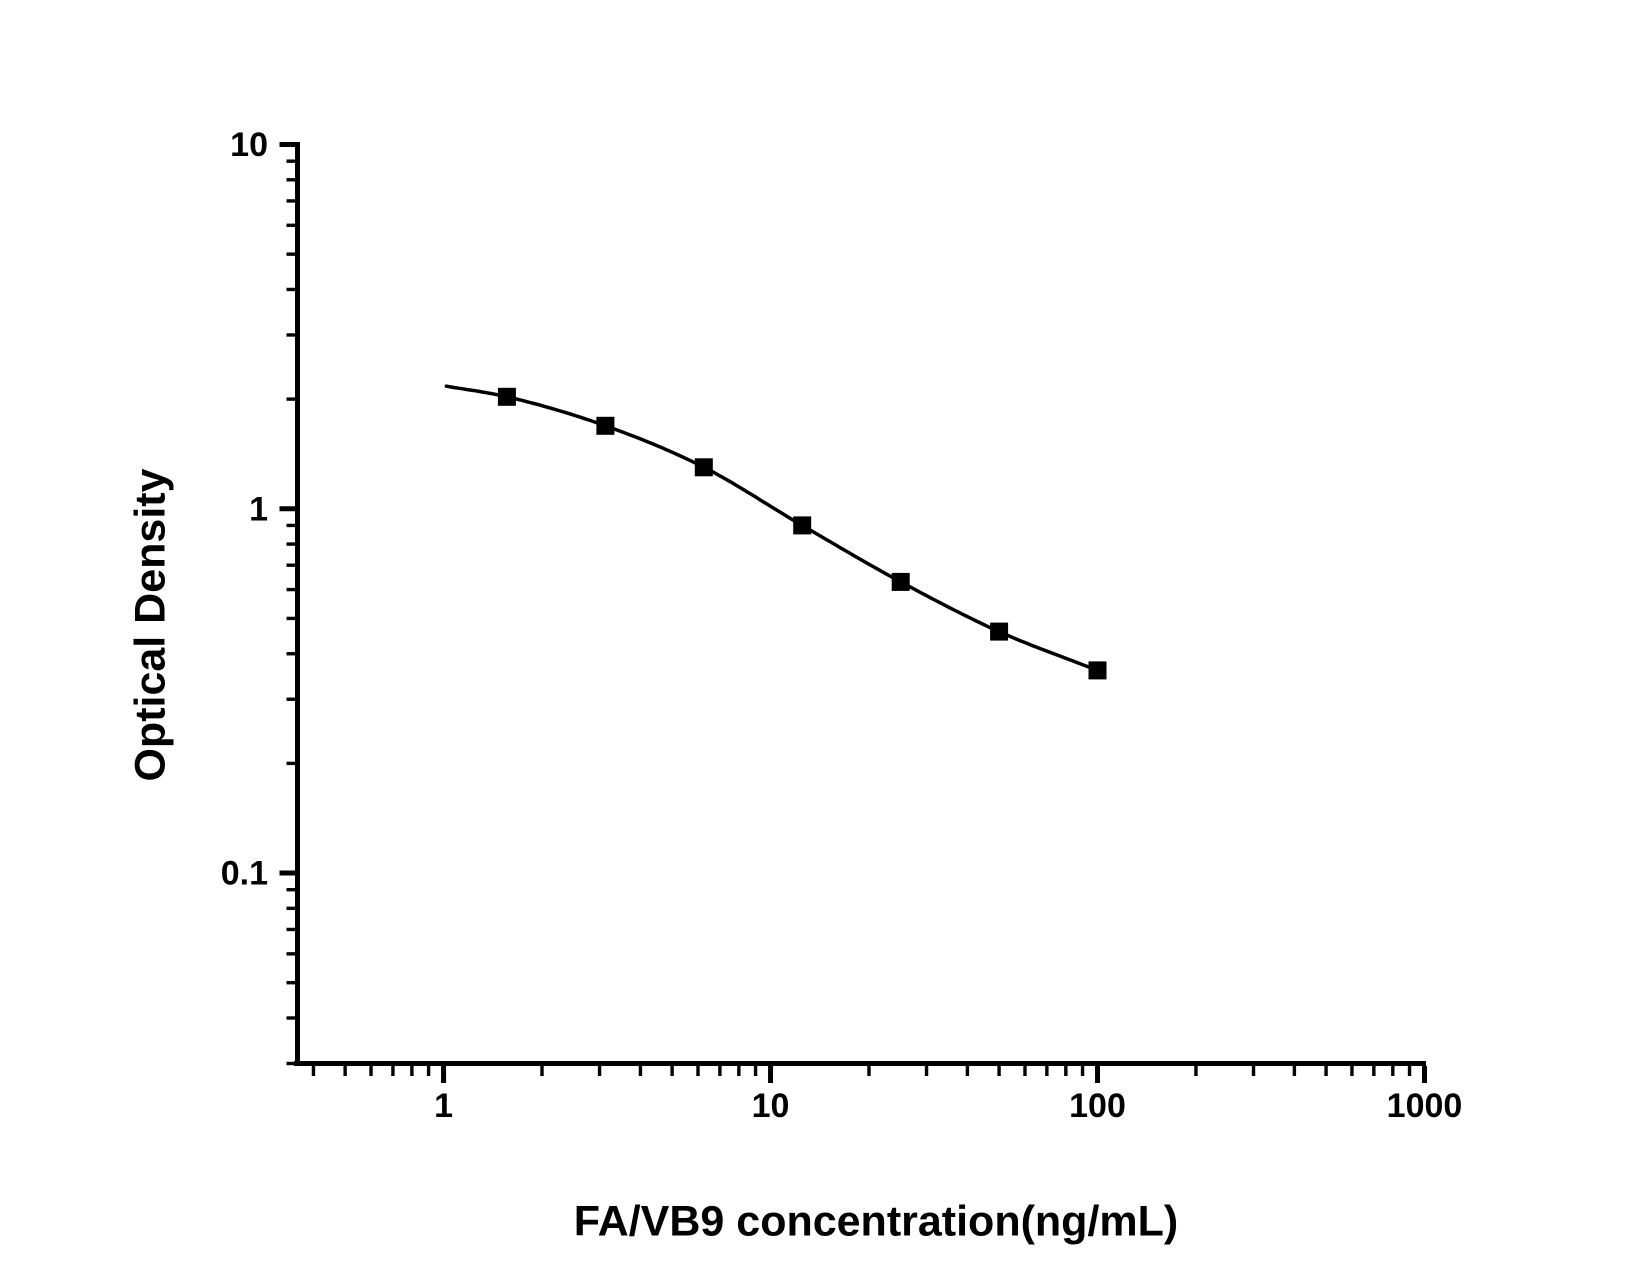 The height and width of the screenshot is (1275, 1650). Describe the element at coordinates (1425, 1106) in the screenshot. I see `x-tick-label: 1000` at that location.